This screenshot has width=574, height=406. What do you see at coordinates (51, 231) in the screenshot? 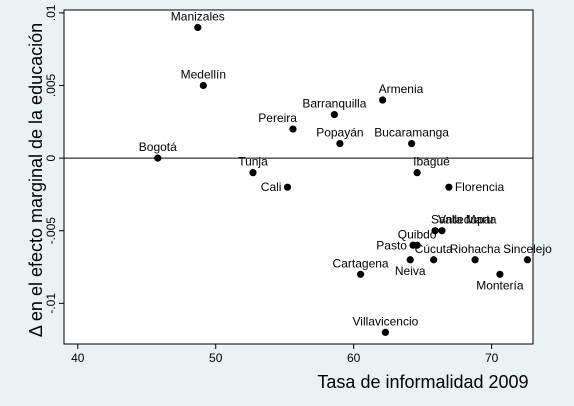
I see `y-tick-label: -.005` at bounding box center [51, 231].